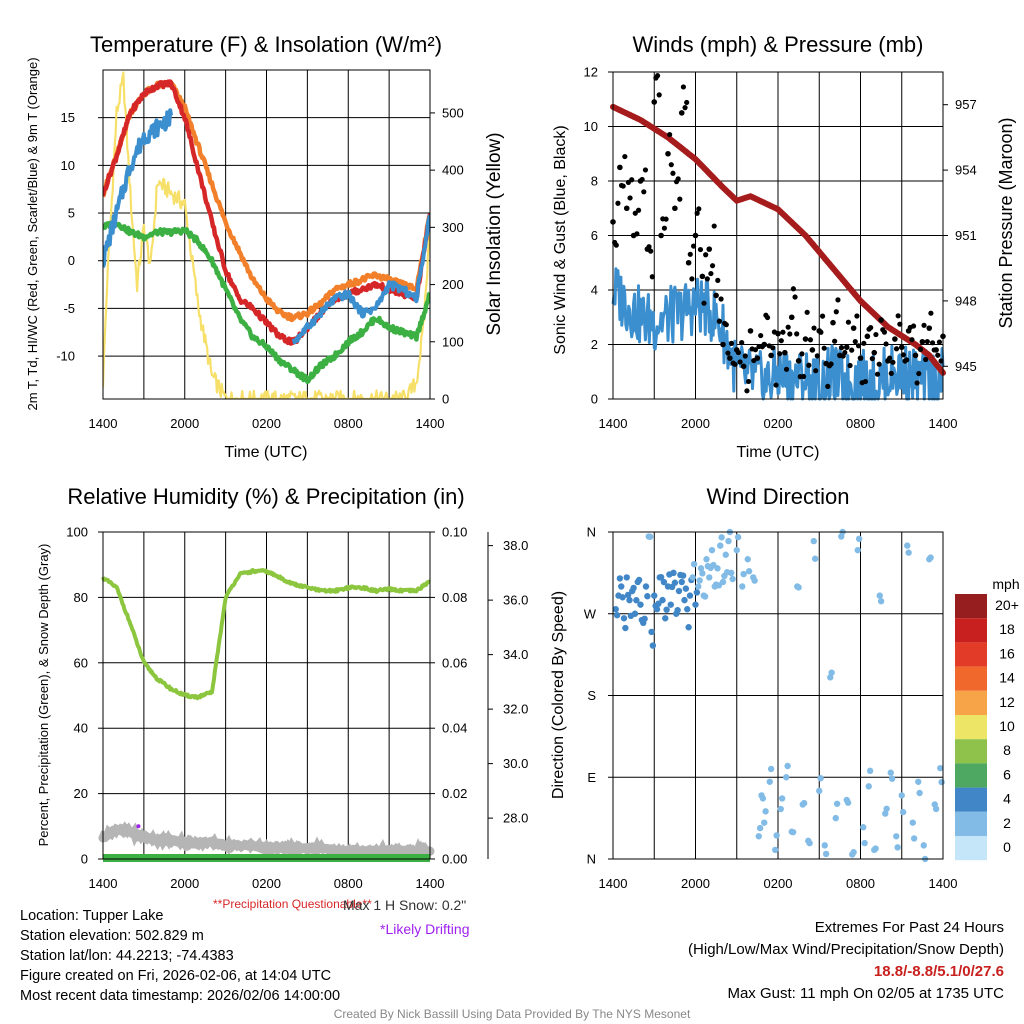 Image resolution: width=1024 pixels, height=1024 pixels. What do you see at coordinates (65, 356) in the screenshot?
I see `y-tick-label: -10` at bounding box center [65, 356].